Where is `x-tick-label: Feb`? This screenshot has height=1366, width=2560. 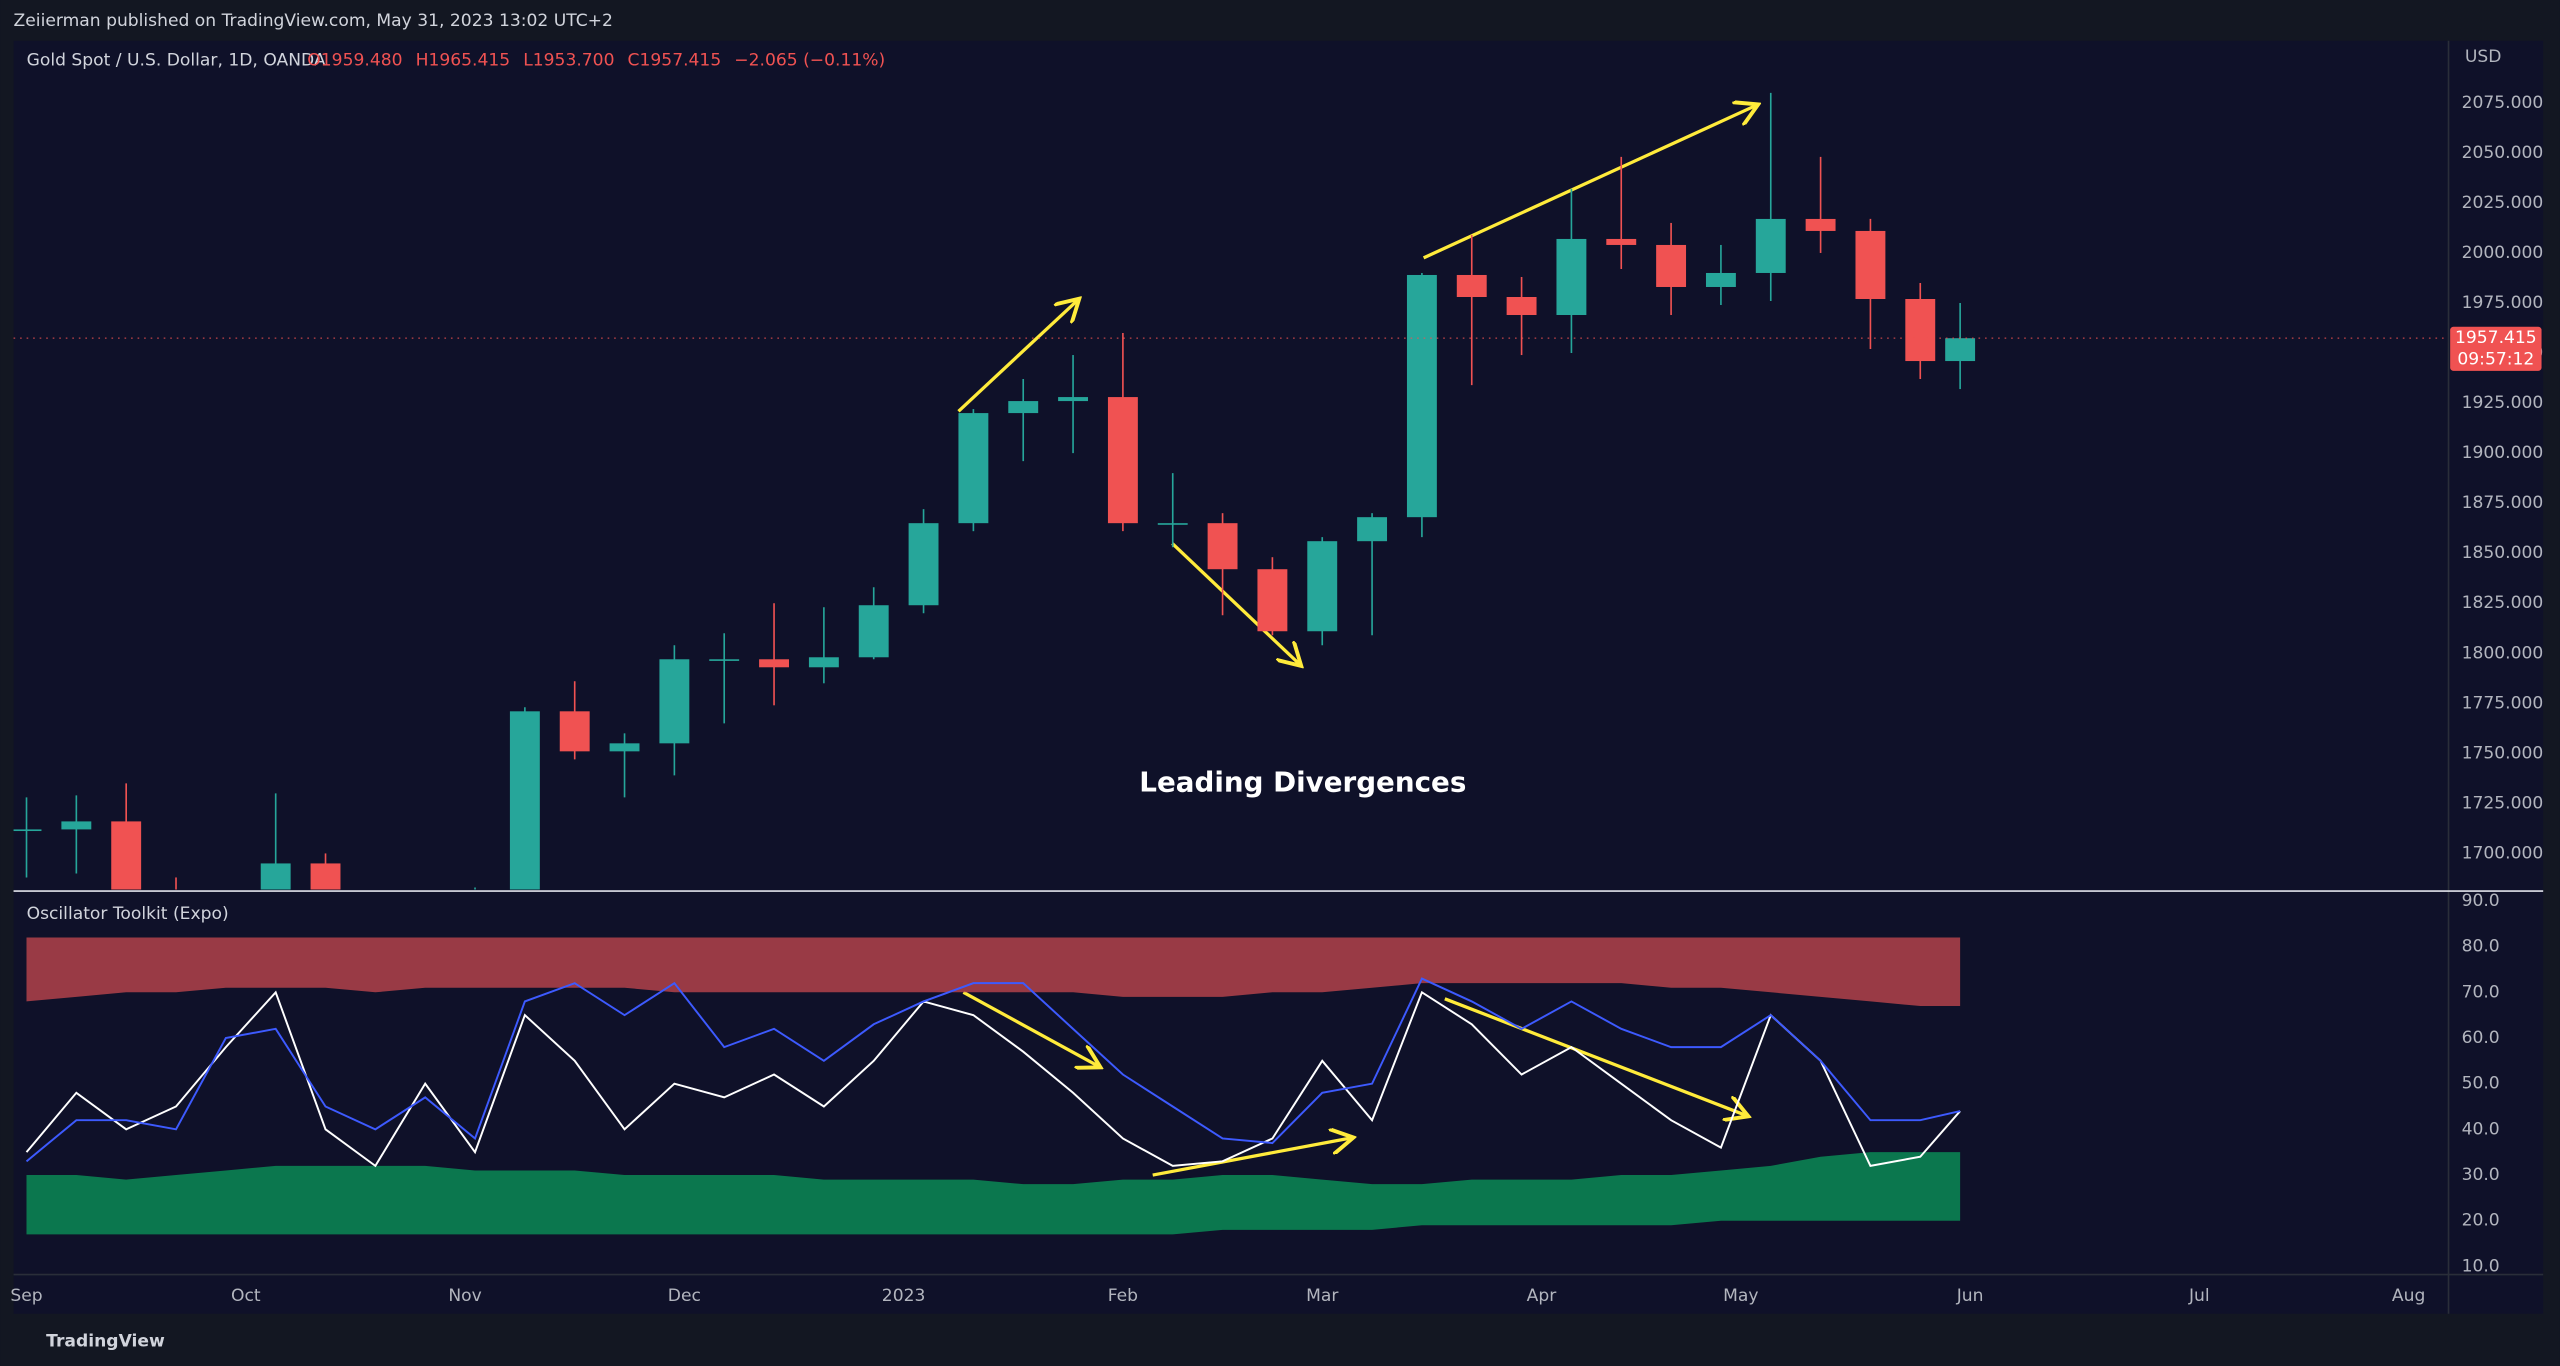
x-tick-label: Feb is located at coordinates (1123, 1296).